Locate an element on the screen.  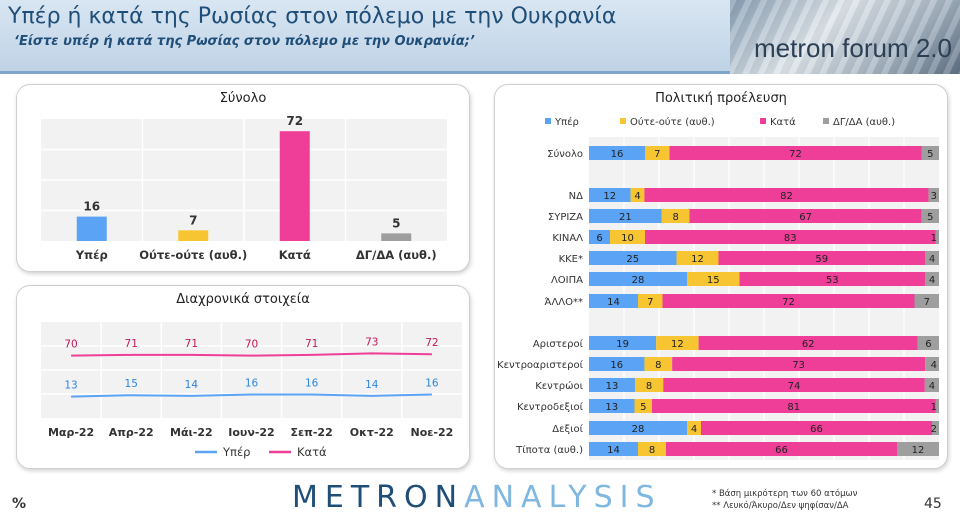
category-label: Κατά is located at coordinates (295, 255).